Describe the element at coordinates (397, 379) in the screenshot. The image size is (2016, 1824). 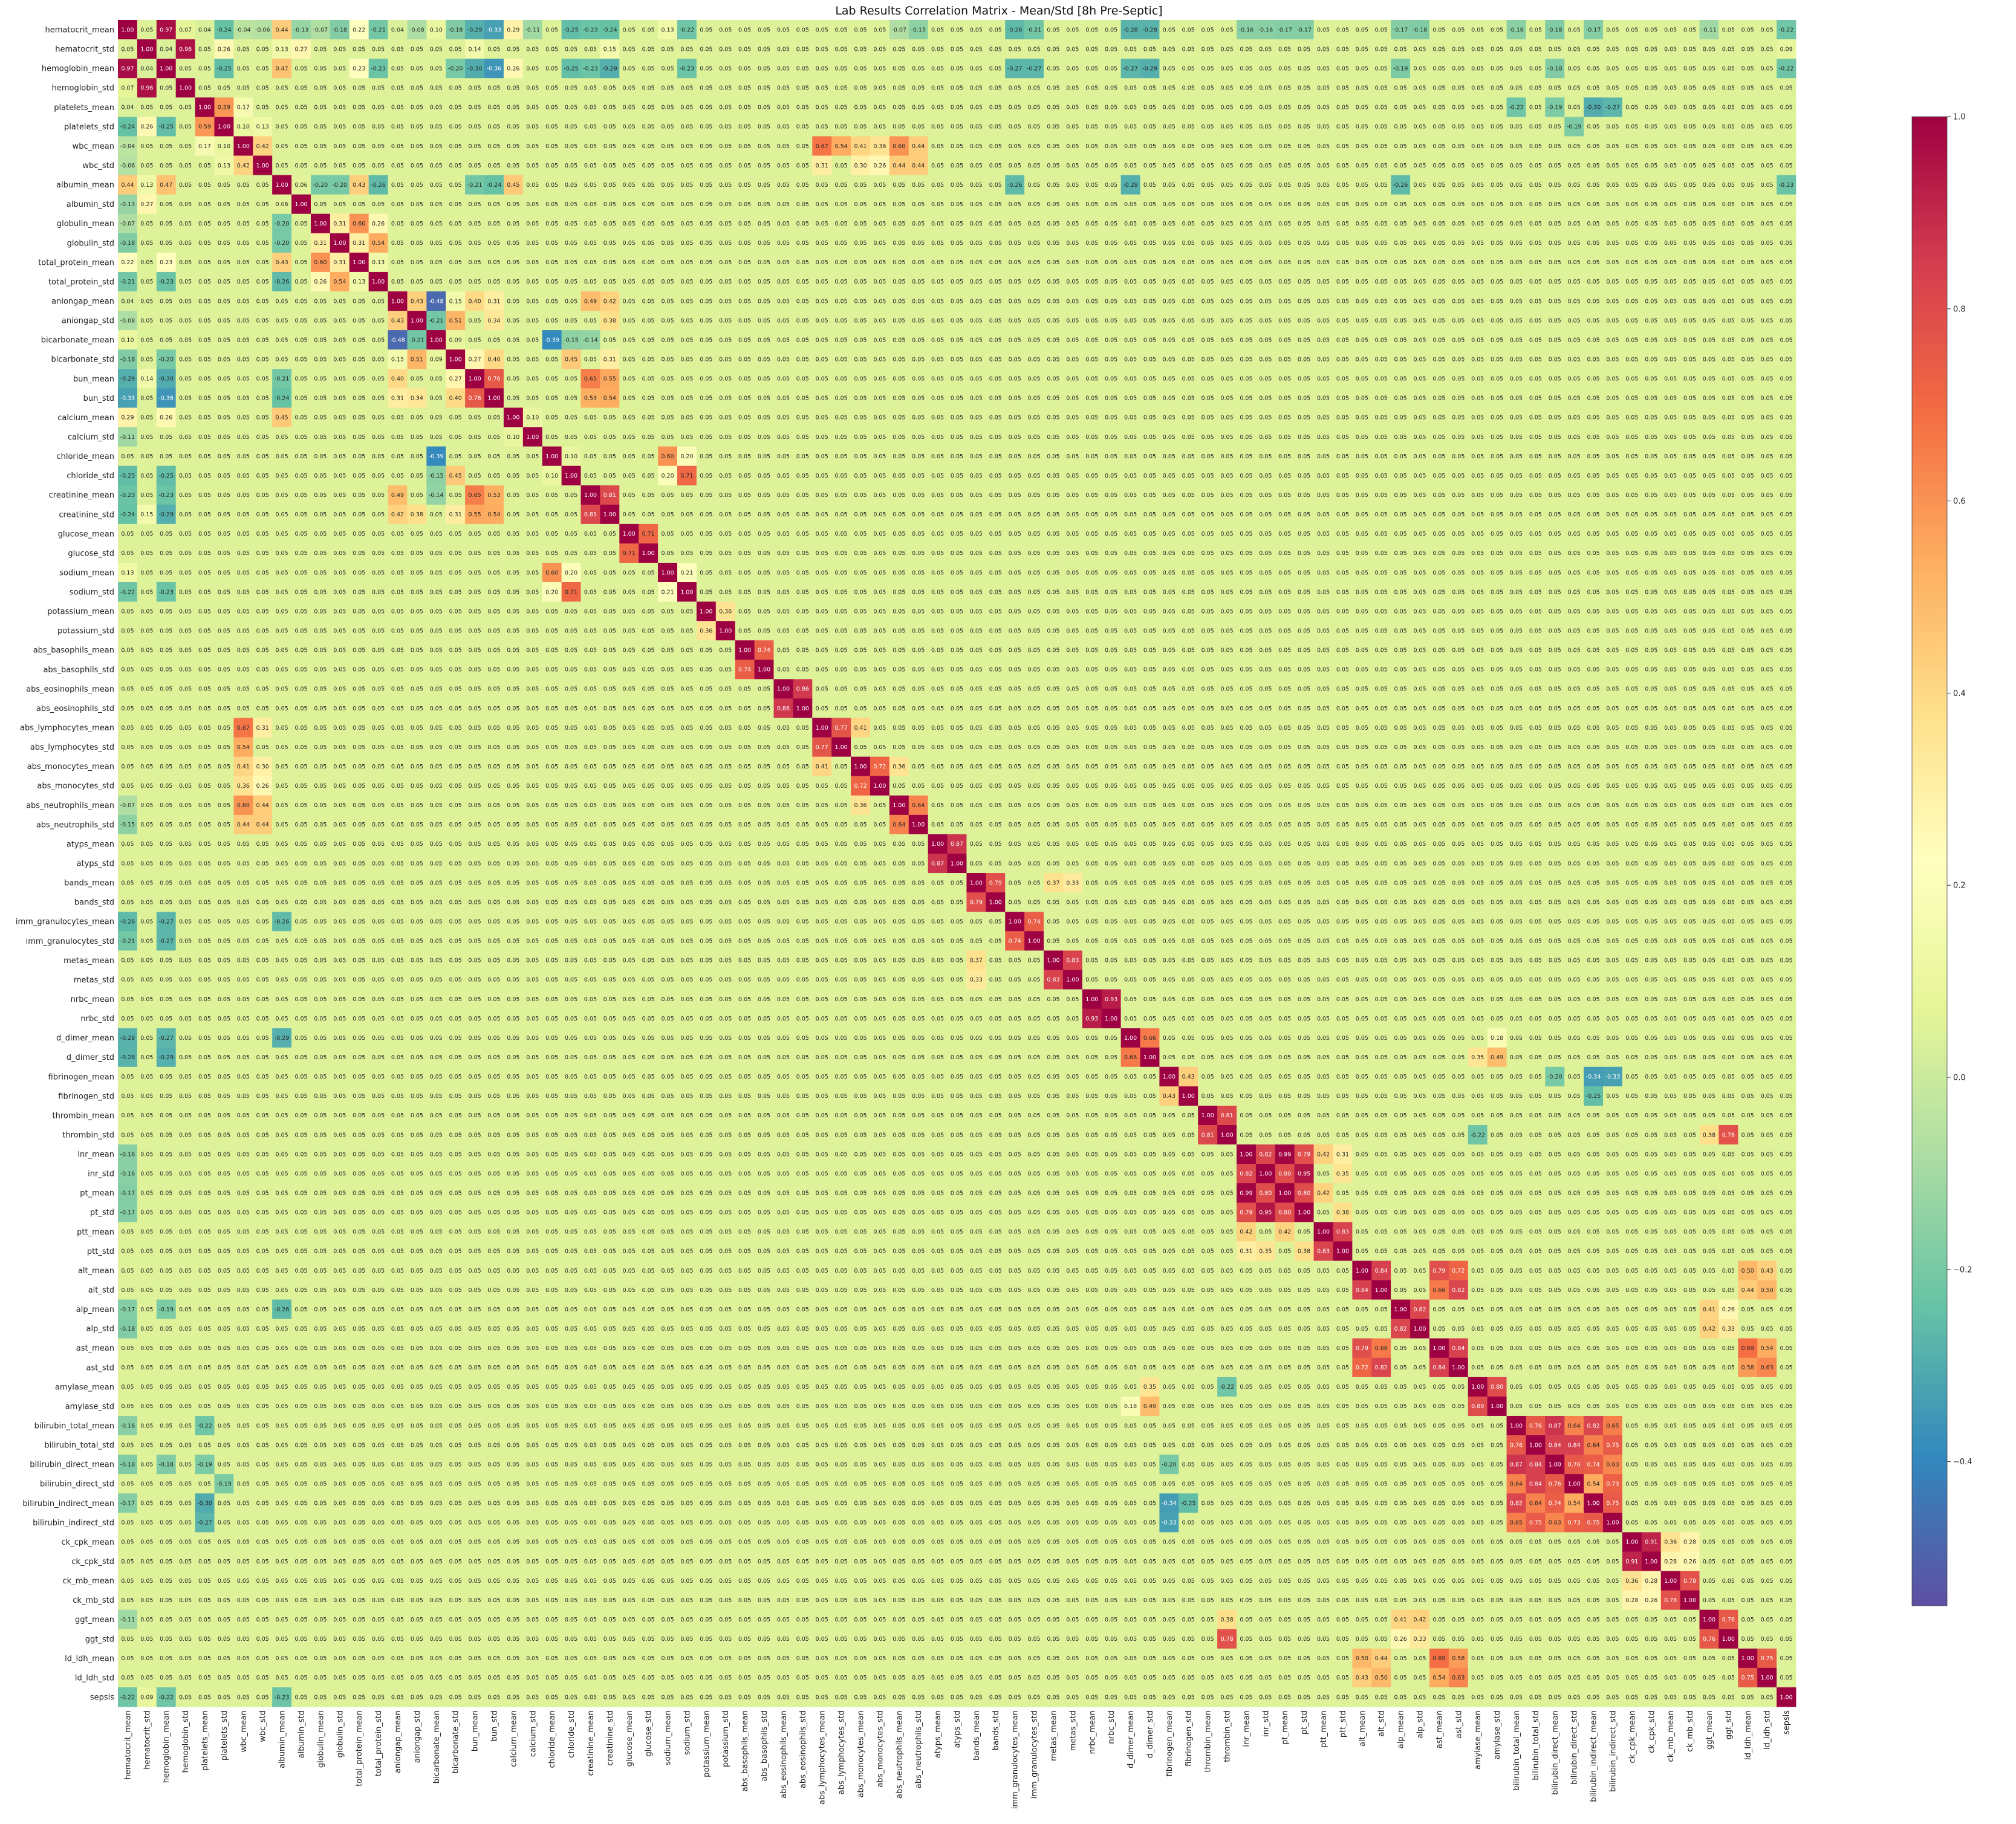
I see `cell-value-label: 0.40` at that location.